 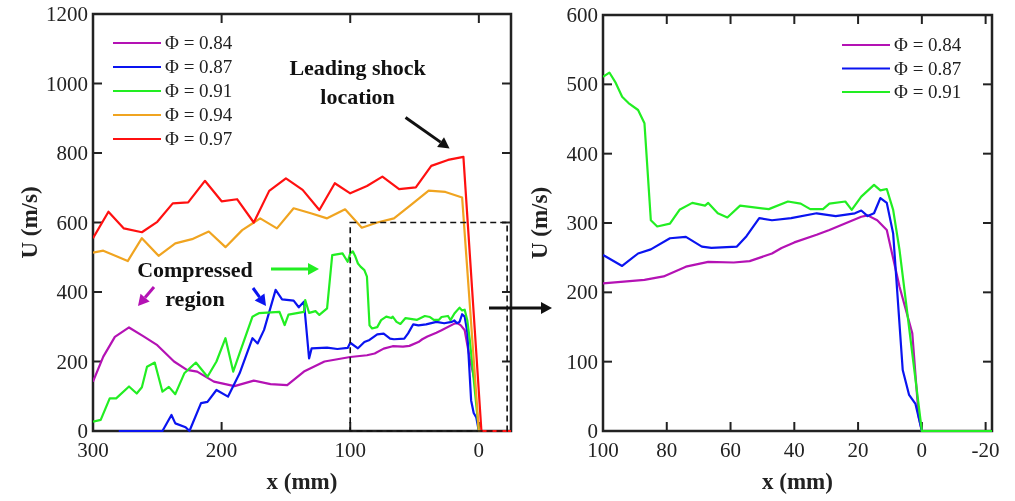 What do you see at coordinates (221, 450) in the screenshot?
I see `x-tick-label: 200` at bounding box center [221, 450].